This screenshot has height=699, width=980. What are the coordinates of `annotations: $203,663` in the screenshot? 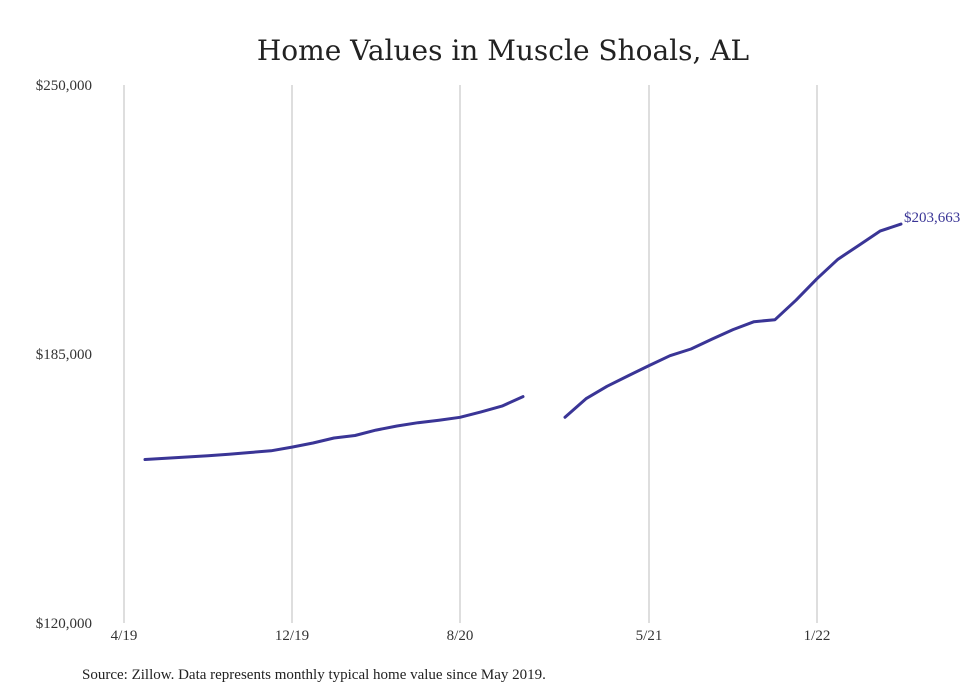 It's located at (932, 218).